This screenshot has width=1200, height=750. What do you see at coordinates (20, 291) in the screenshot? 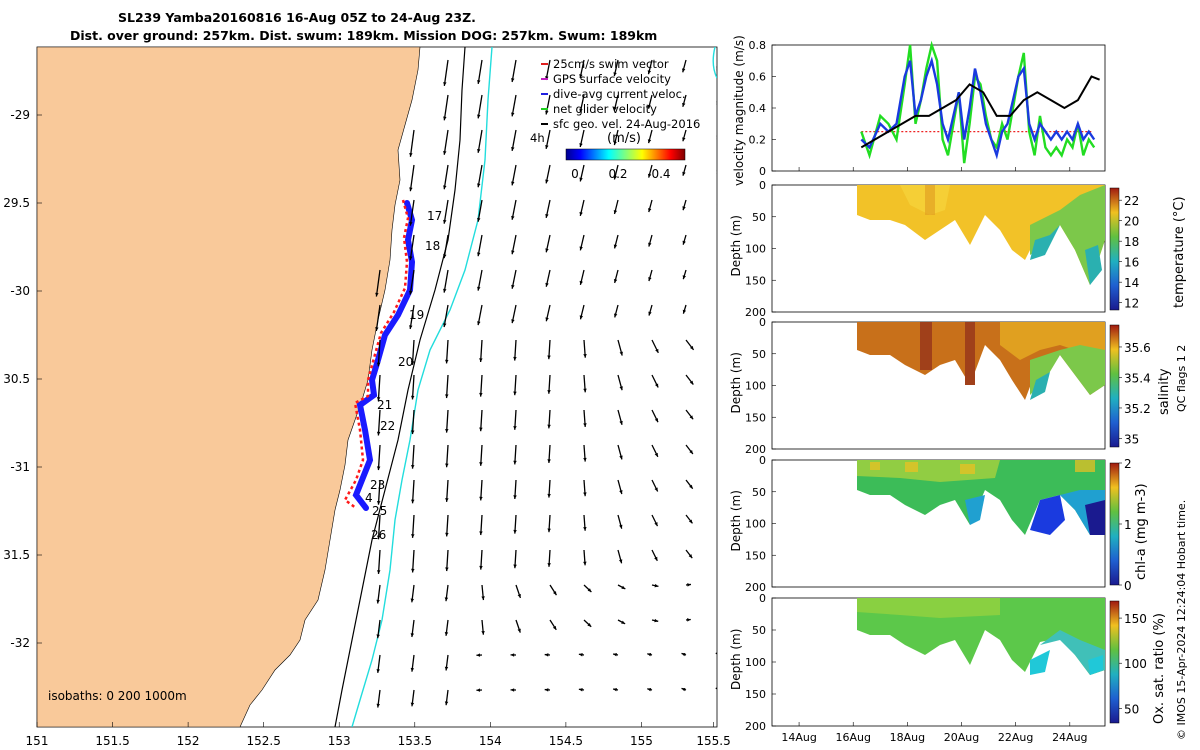
I see `map-y-tick-label: -30` at bounding box center [20, 291].